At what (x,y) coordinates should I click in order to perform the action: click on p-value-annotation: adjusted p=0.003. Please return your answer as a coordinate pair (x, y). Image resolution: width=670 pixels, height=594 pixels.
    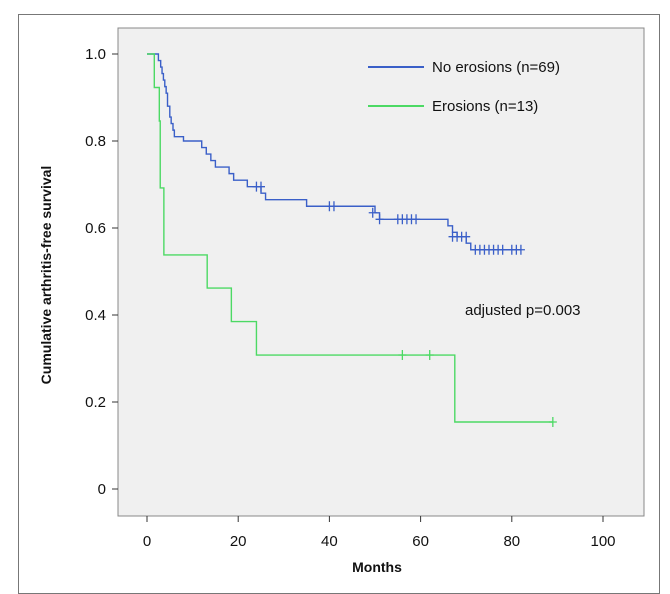
    Looking at the image, I should click on (523, 310).